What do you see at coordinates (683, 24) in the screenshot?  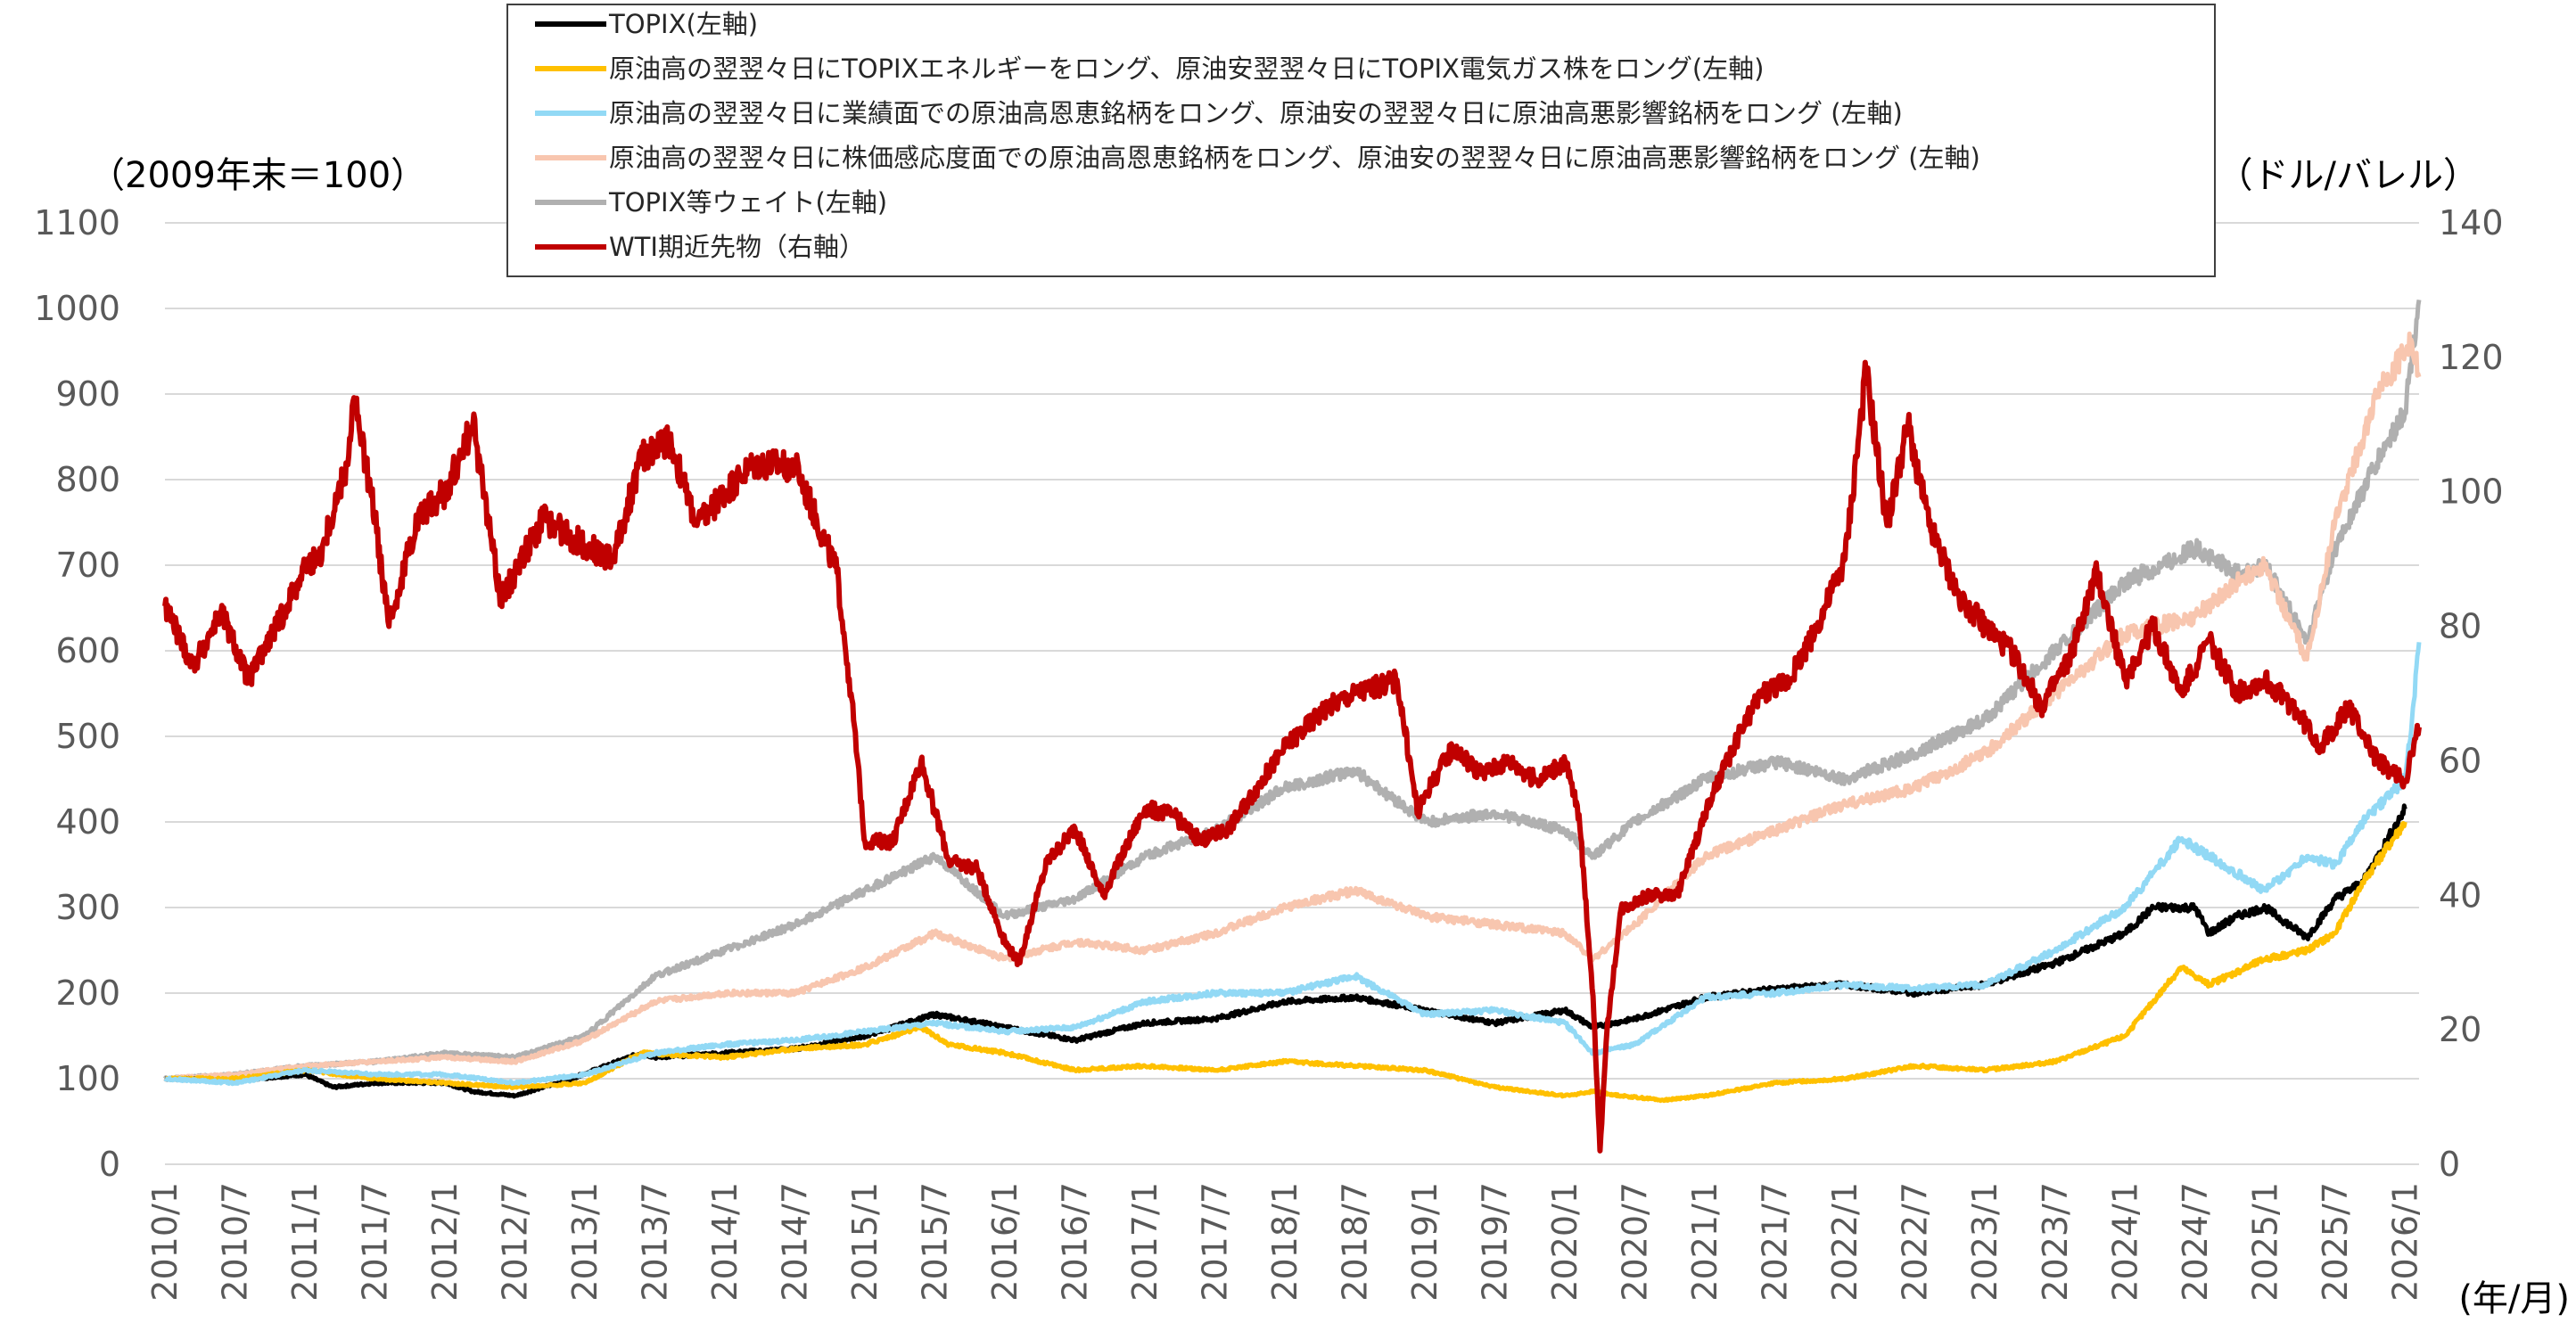 I see `legend-label: TOPIX(左軸)` at bounding box center [683, 24].